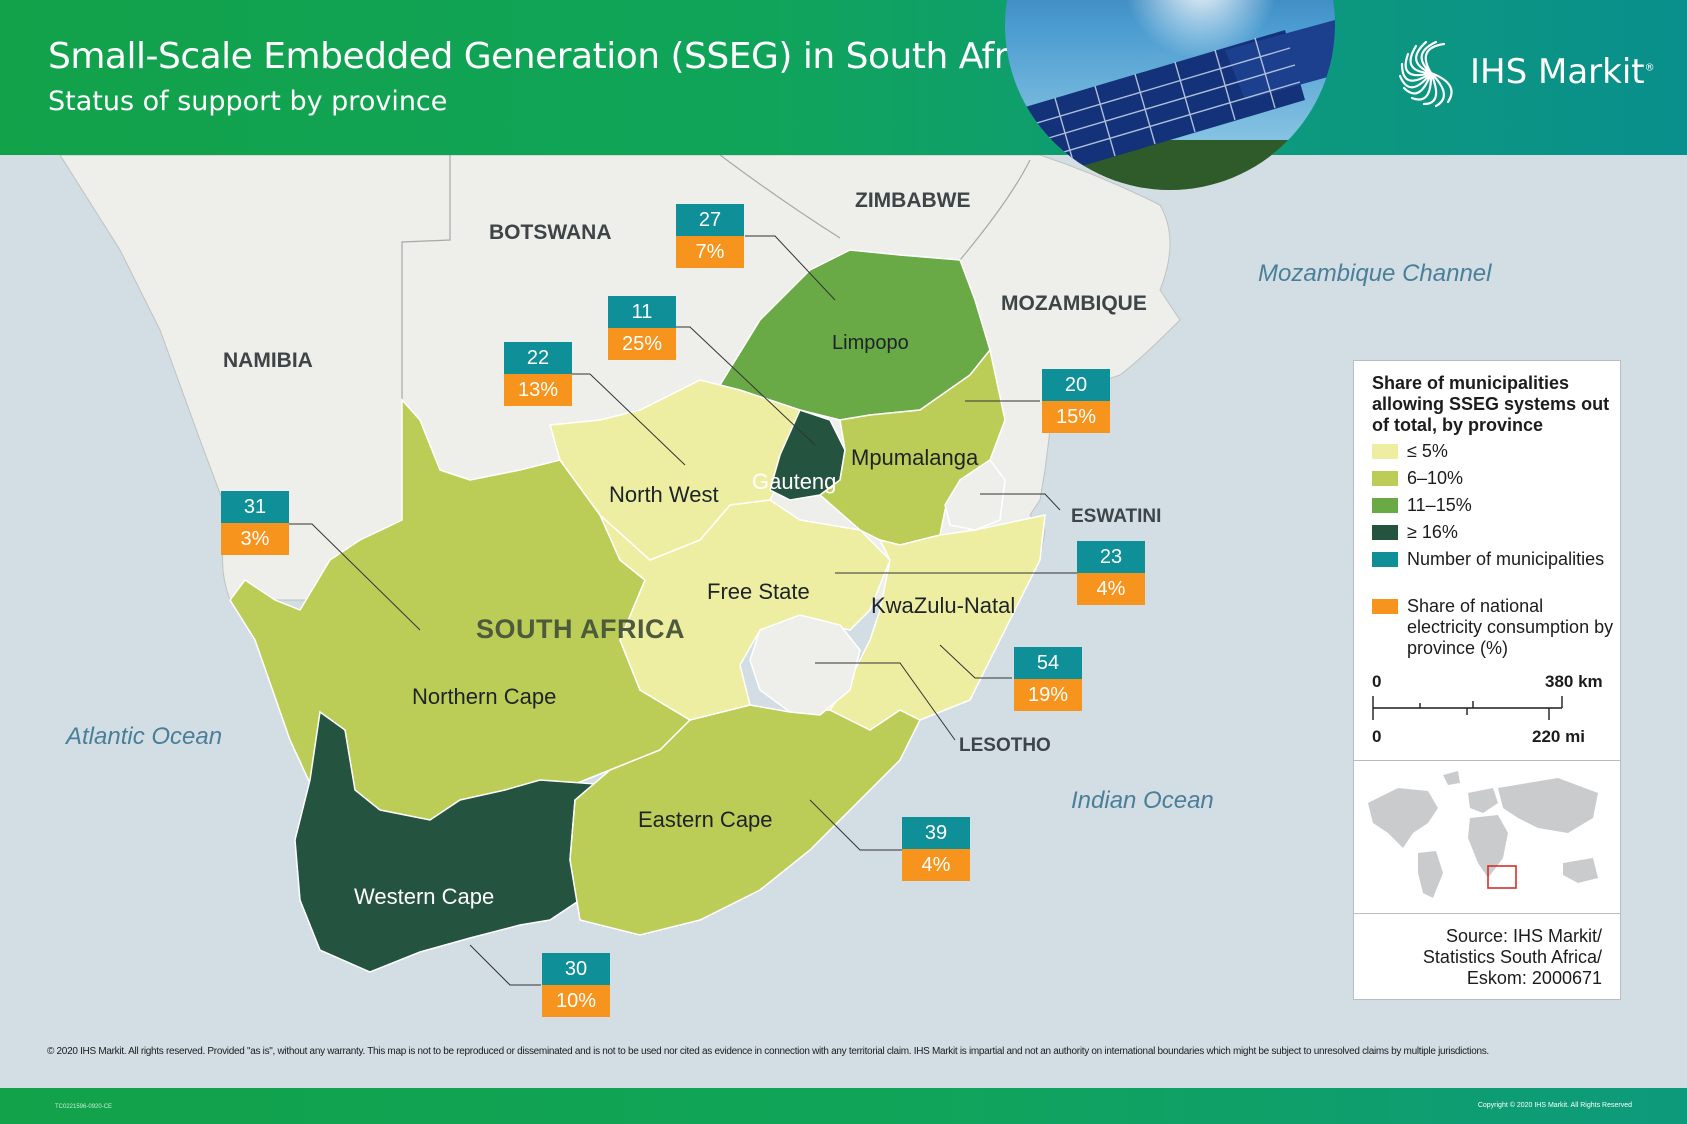  I want to click on scale-km-zero: 0, so click(1377, 681).